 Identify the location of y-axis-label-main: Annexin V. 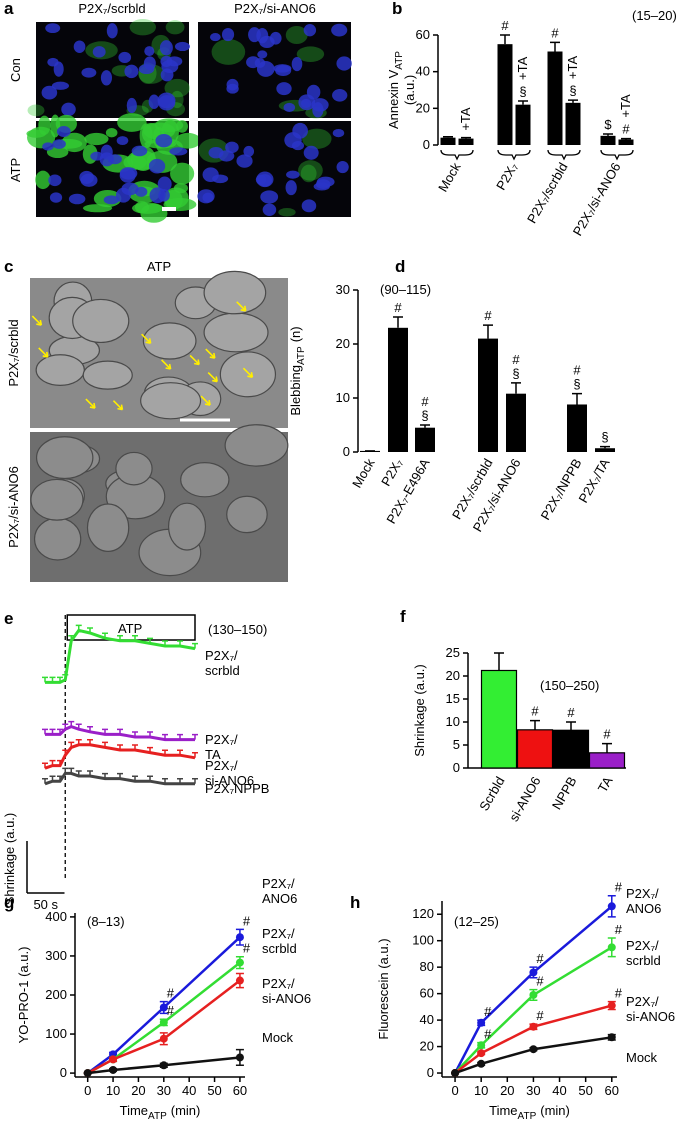
(393, 99).